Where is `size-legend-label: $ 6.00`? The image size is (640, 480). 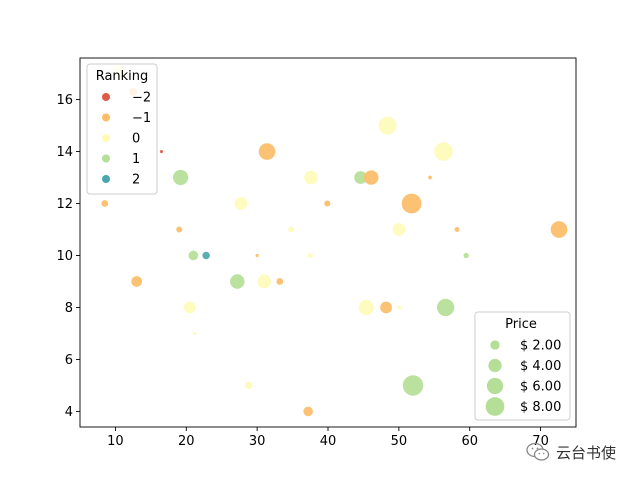 size-legend-label: $ 6.00 is located at coordinates (540, 387).